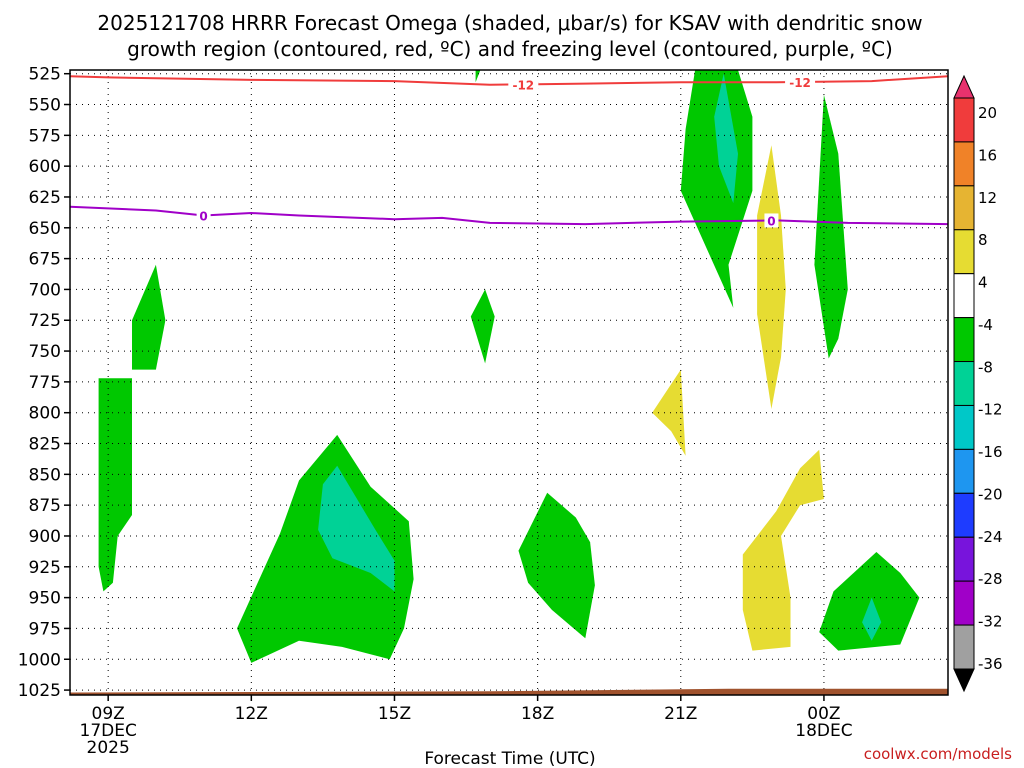  Describe the element at coordinates (823, 731) in the screenshot. I see `x-tick-label-00Z-2: 18DEC` at that location.